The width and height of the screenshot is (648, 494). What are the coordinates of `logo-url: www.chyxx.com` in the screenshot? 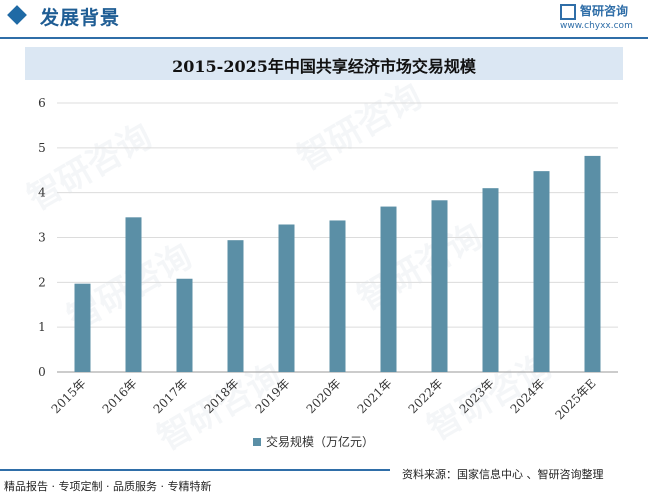 It's located at (596, 26).